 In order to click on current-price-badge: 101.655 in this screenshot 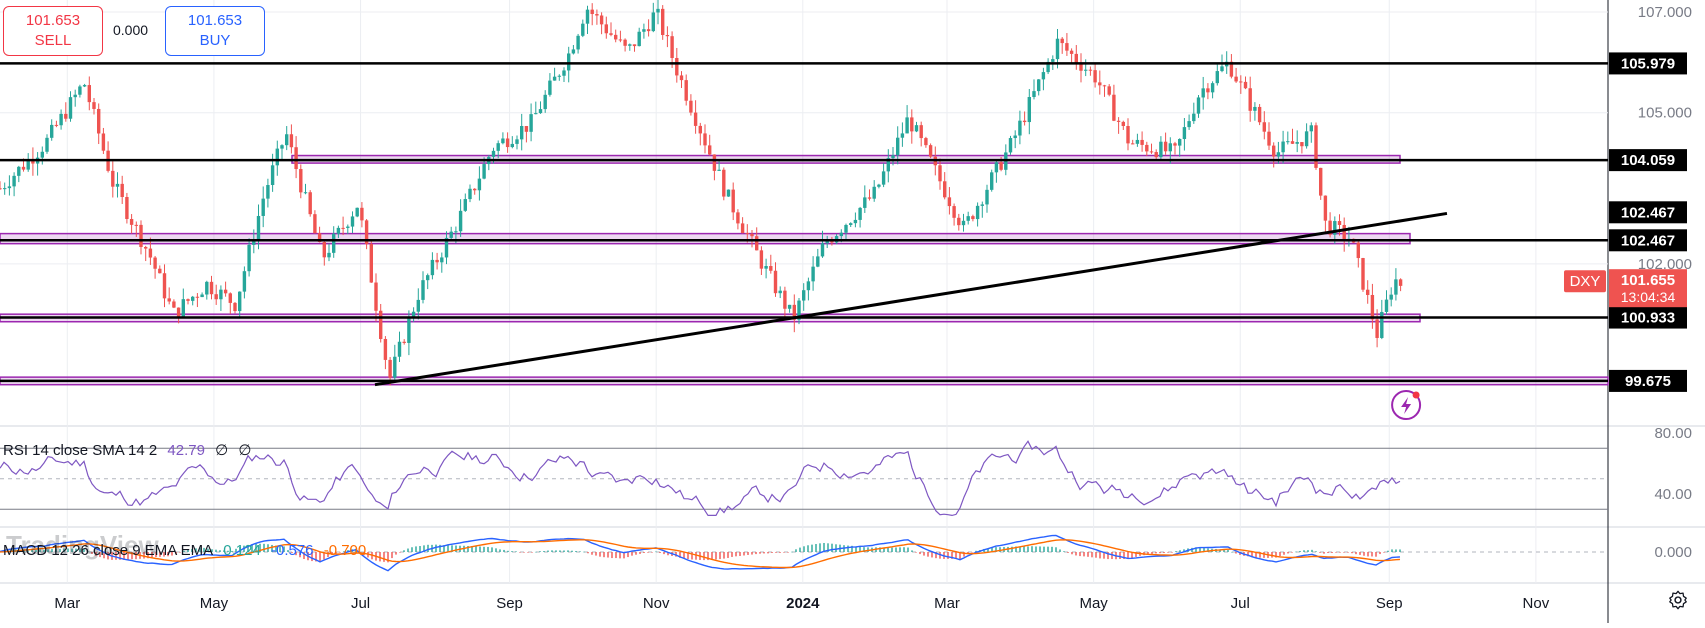, I will do `click(1648, 280)`.